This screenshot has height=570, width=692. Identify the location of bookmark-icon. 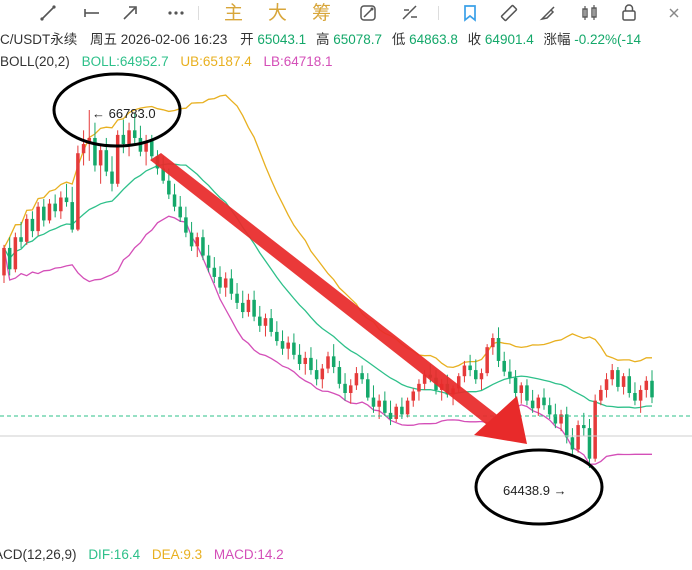
(470, 13).